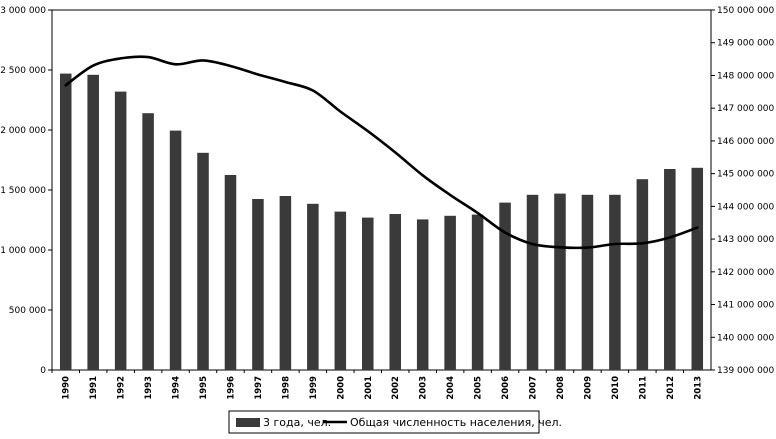  What do you see at coordinates (561, 388) in the screenshot?
I see `x-tick-label: 2008` at bounding box center [561, 388].